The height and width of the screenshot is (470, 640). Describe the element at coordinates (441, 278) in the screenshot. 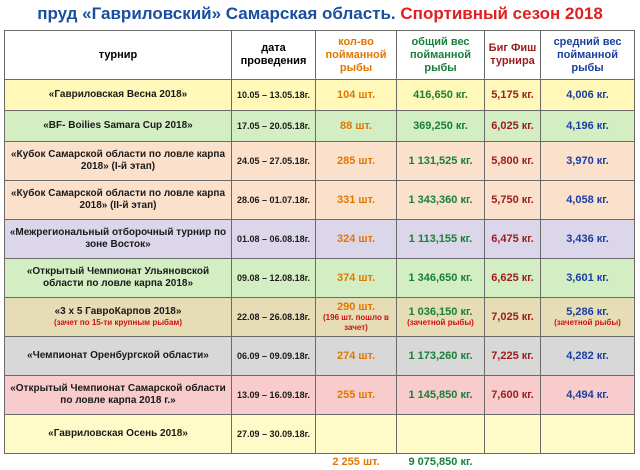

I see `row-weight: 1 346,650 кг.` at that location.